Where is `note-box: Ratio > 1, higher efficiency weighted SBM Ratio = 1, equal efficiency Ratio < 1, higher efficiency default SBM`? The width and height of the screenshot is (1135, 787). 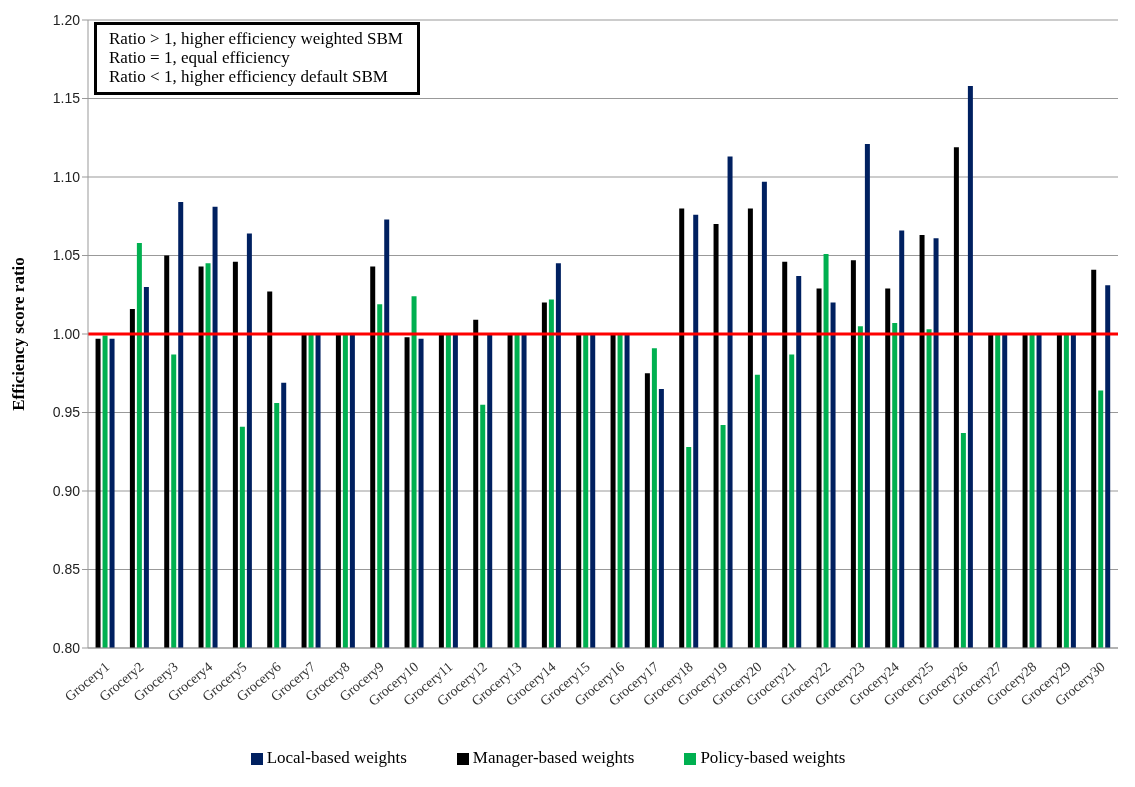
note-box: Ratio > 1, higher efficiency weighted SBM Ratio = 1, equal efficiency Ratio < 1, higher efficiency default SBM is located at coordinates (257, 58).